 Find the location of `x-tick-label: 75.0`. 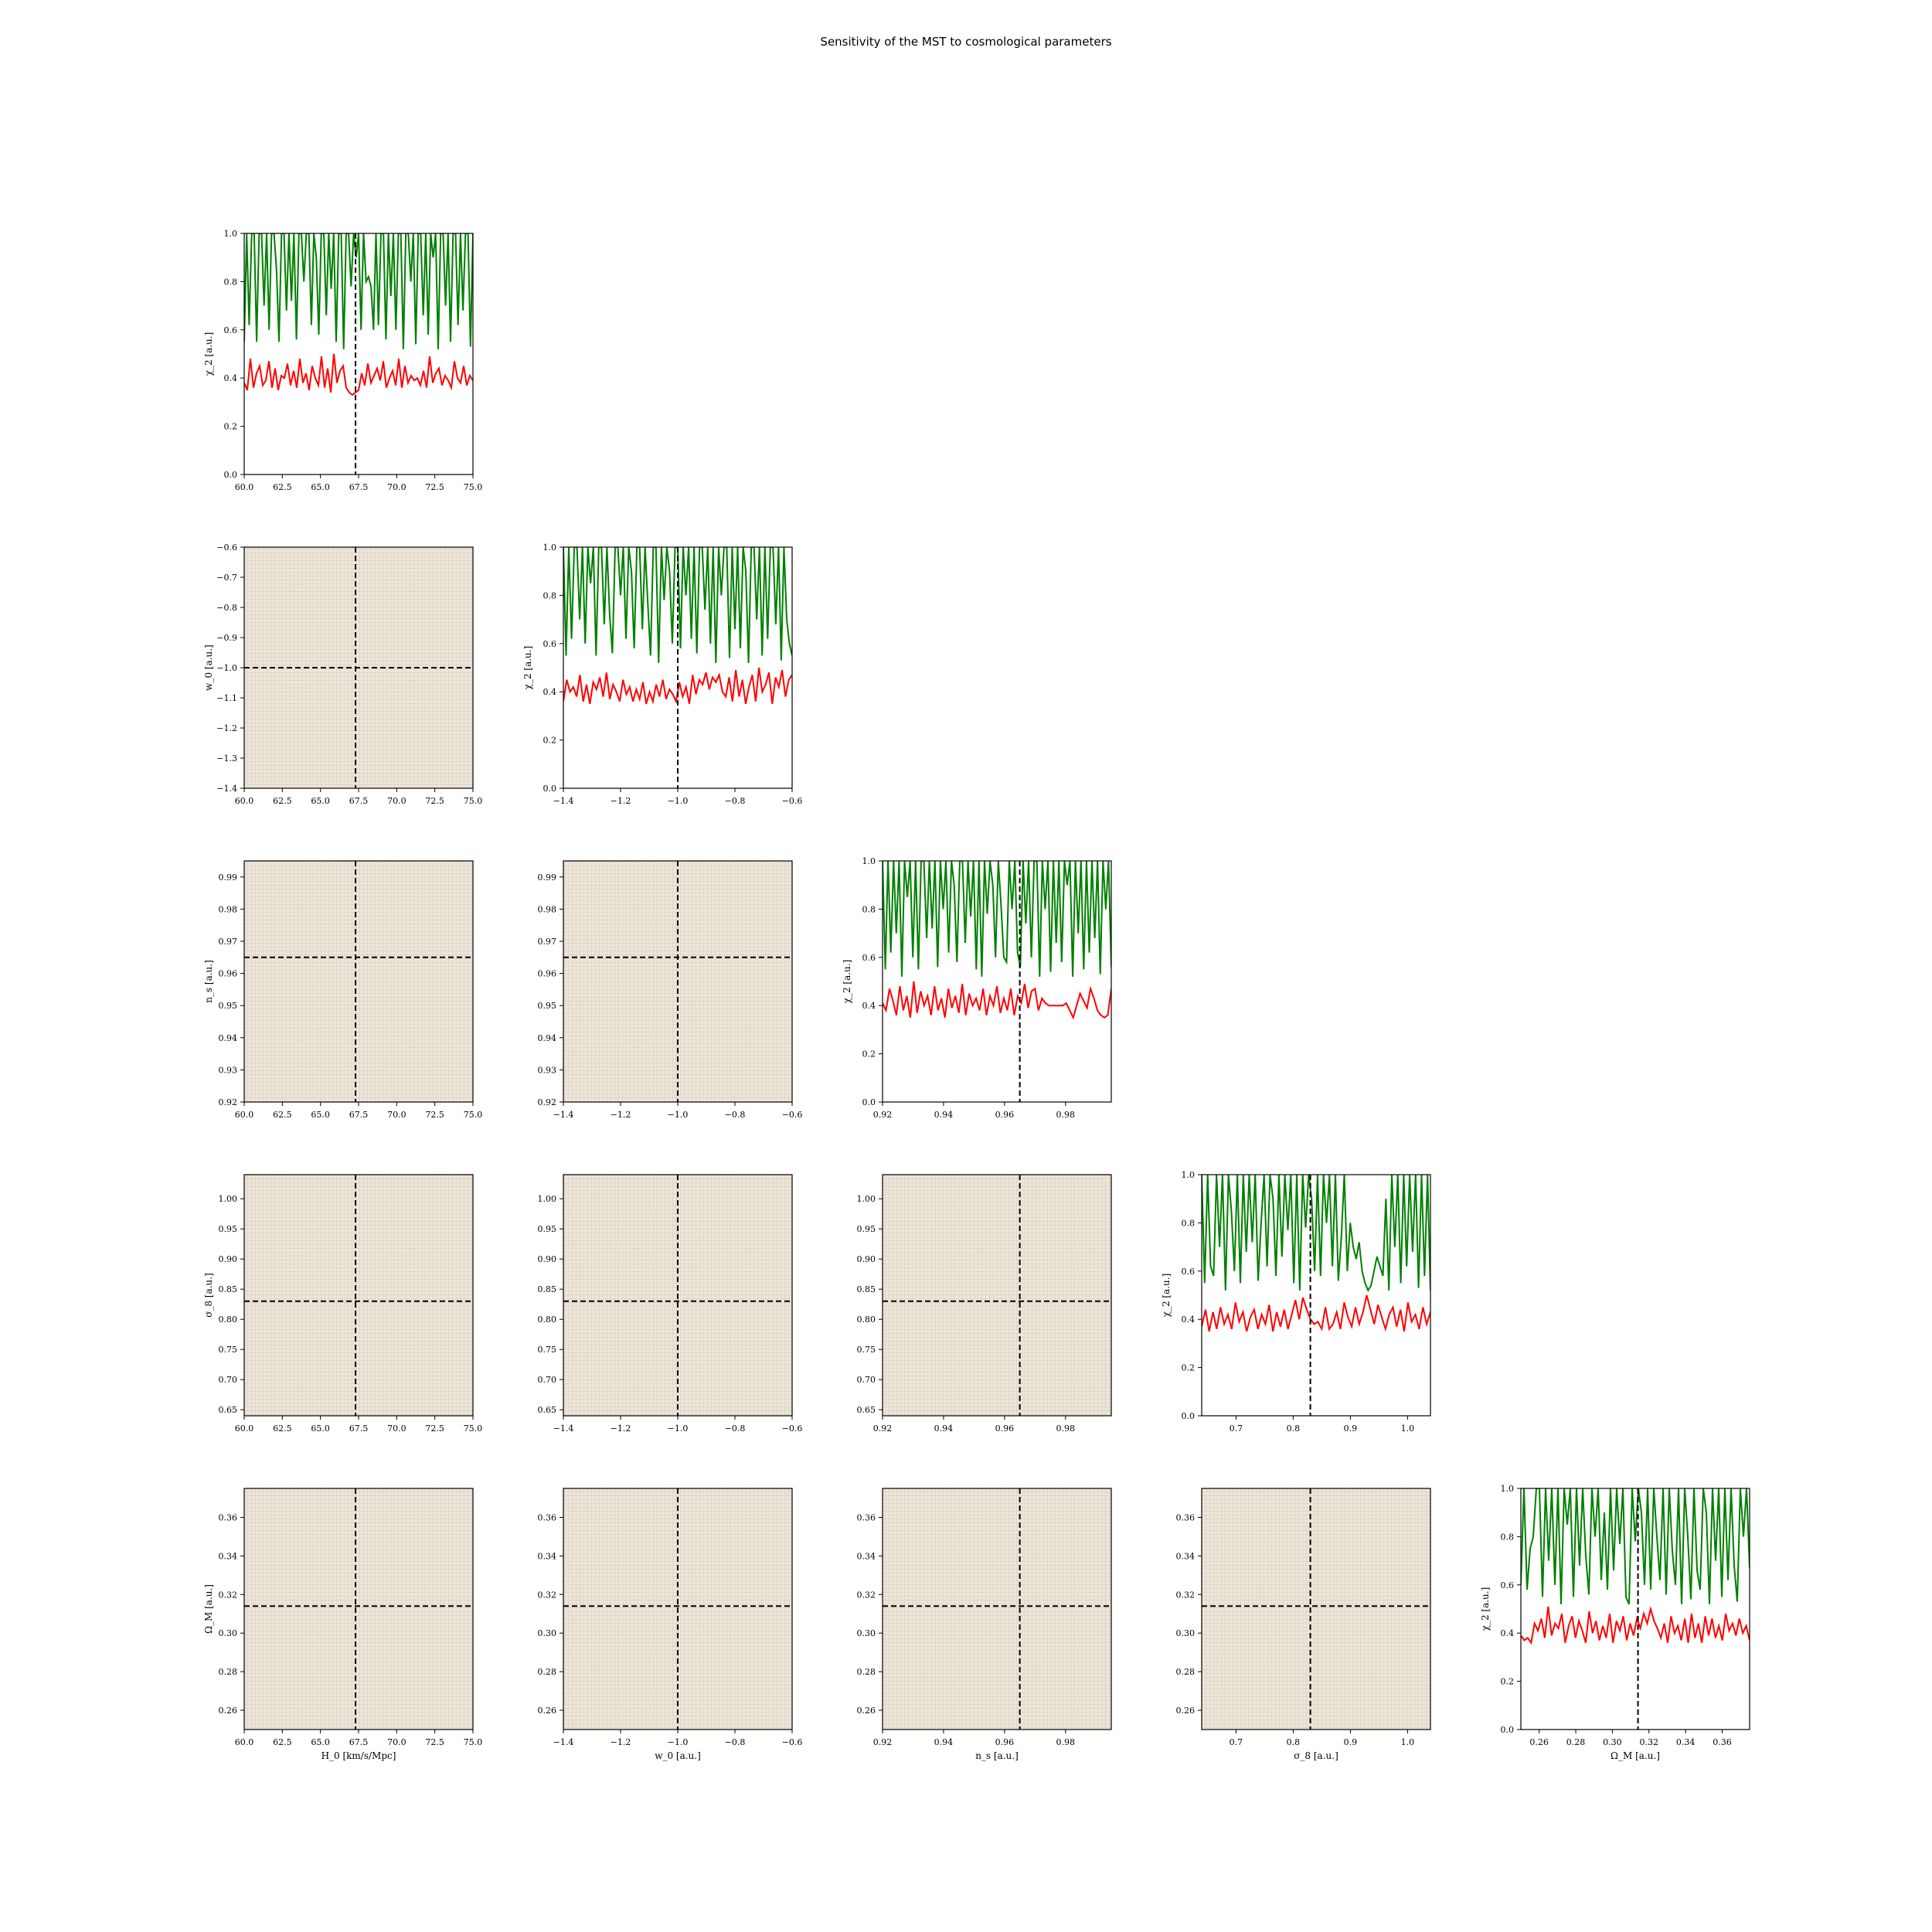

x-tick-label: 75.0 is located at coordinates (474, 487).